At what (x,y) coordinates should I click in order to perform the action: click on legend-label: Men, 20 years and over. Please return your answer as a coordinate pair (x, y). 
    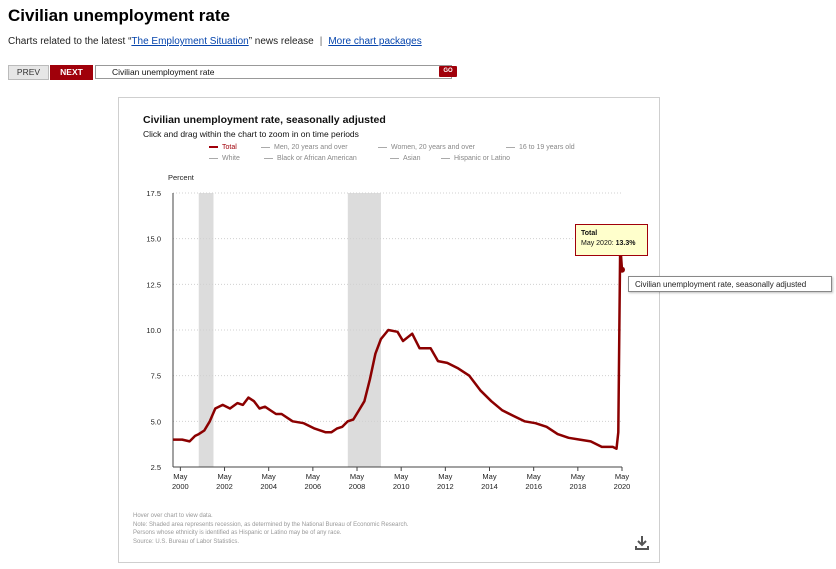
    Looking at the image, I should click on (311, 147).